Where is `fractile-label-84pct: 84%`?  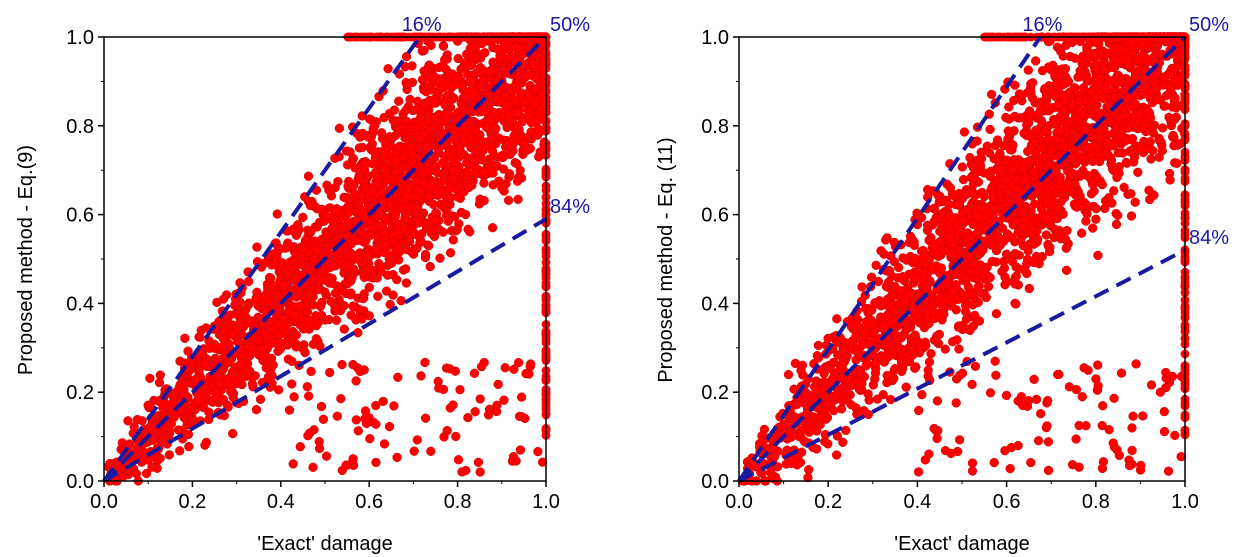
fractile-label-84pct: 84% is located at coordinates (570, 207).